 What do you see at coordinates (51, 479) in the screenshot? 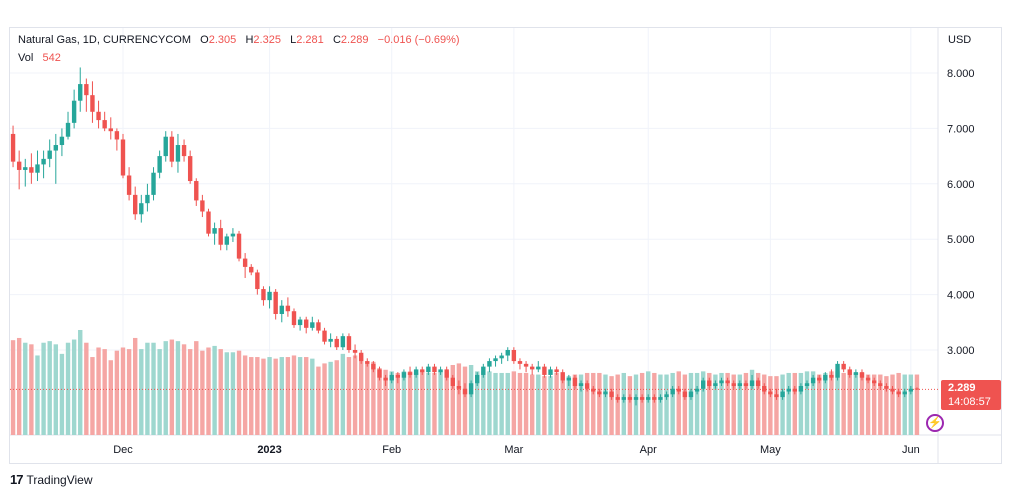
I see `tradingview-footer: 17 TradingView` at bounding box center [51, 479].